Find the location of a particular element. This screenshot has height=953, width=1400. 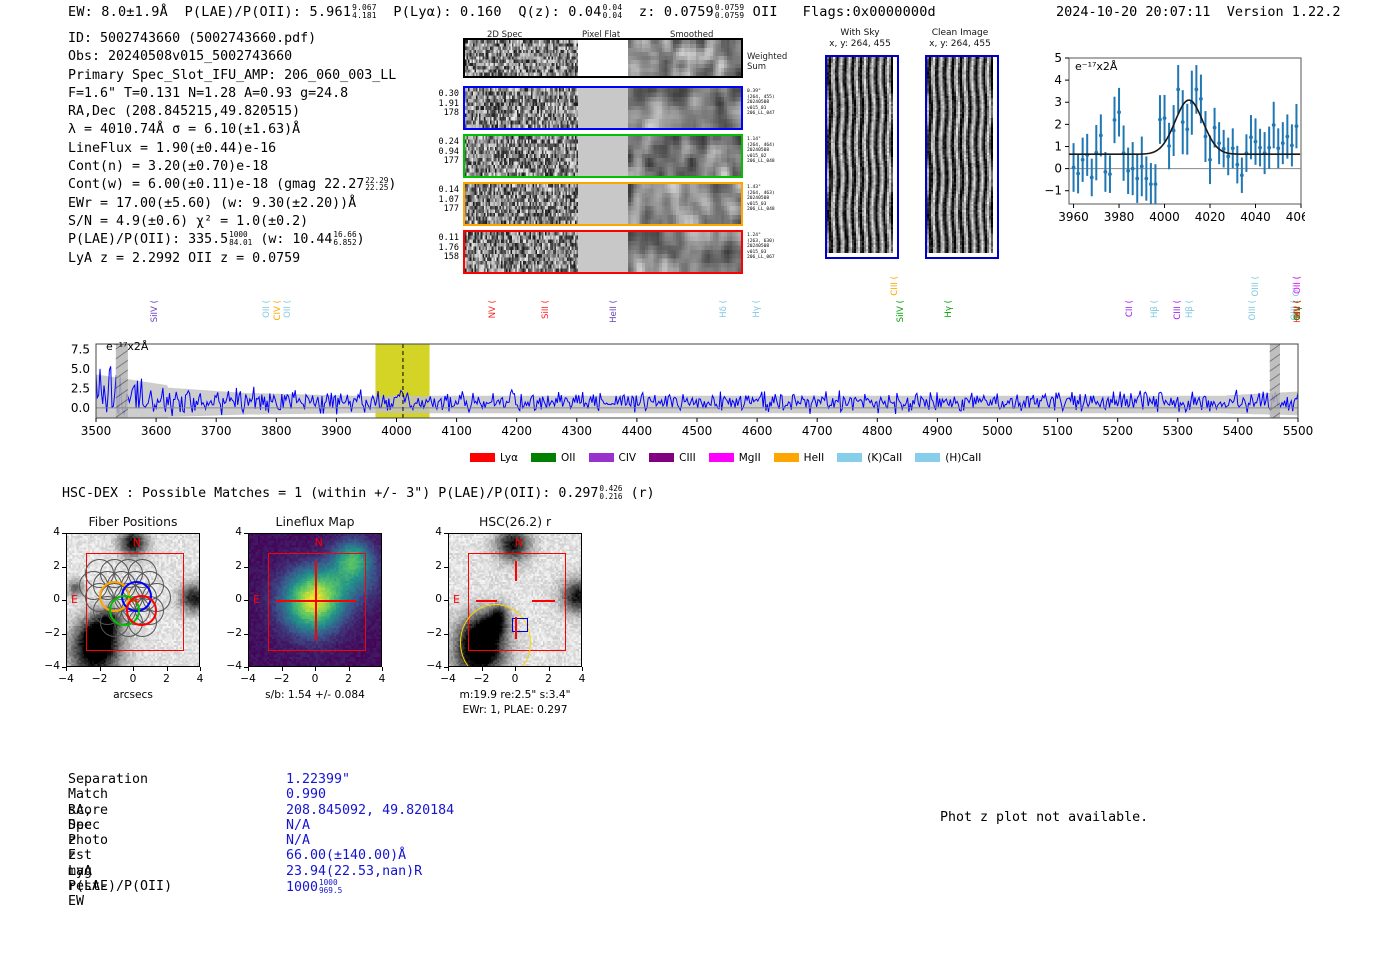

header-ew: EW: 8.0±1.9Å is located at coordinates (118, 12).